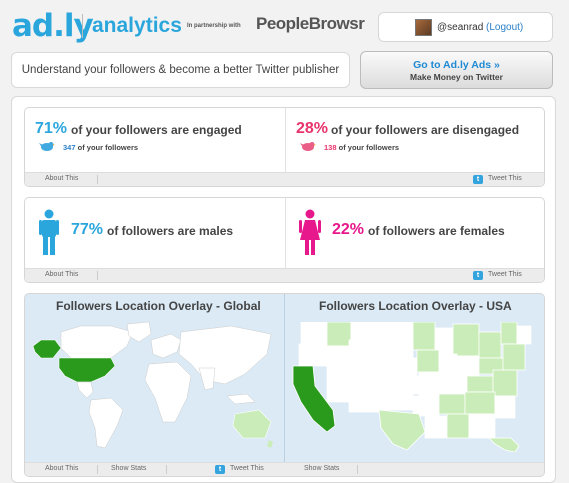 This screenshot has width=569, height=483. I want to click on logo-divider, so click(82, 26).